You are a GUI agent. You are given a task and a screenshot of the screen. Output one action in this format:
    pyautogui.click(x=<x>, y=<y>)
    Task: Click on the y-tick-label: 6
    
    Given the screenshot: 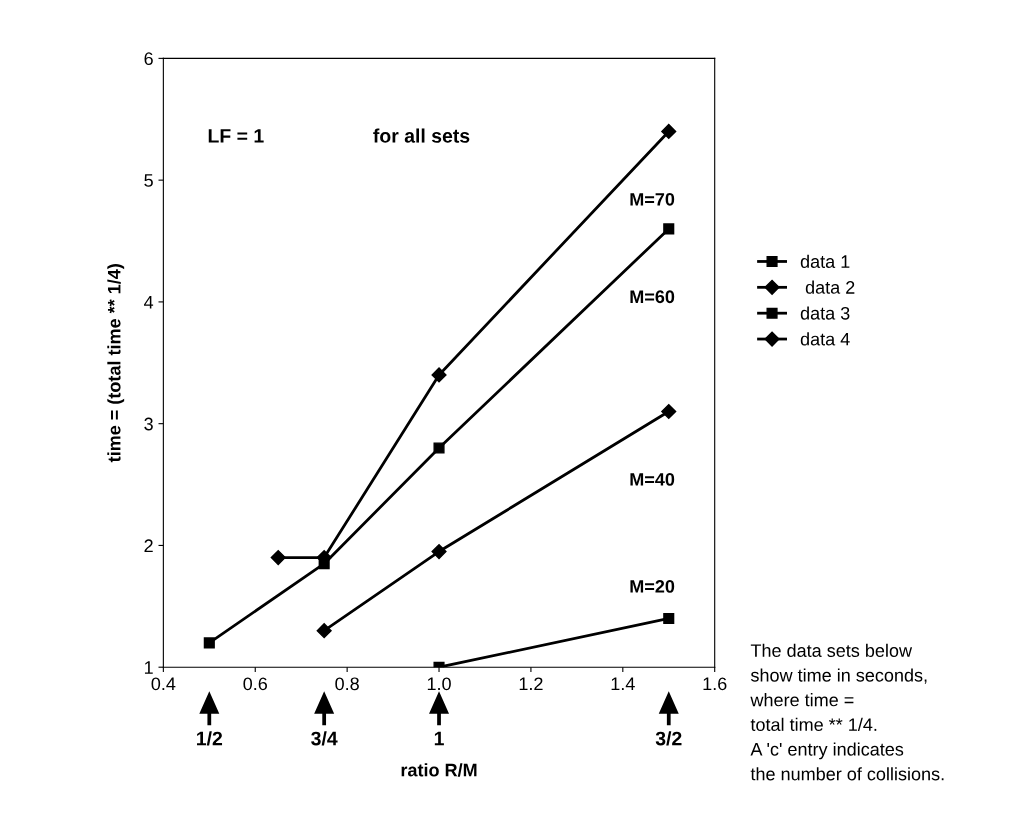 What is the action you would take?
    pyautogui.click(x=148, y=59)
    